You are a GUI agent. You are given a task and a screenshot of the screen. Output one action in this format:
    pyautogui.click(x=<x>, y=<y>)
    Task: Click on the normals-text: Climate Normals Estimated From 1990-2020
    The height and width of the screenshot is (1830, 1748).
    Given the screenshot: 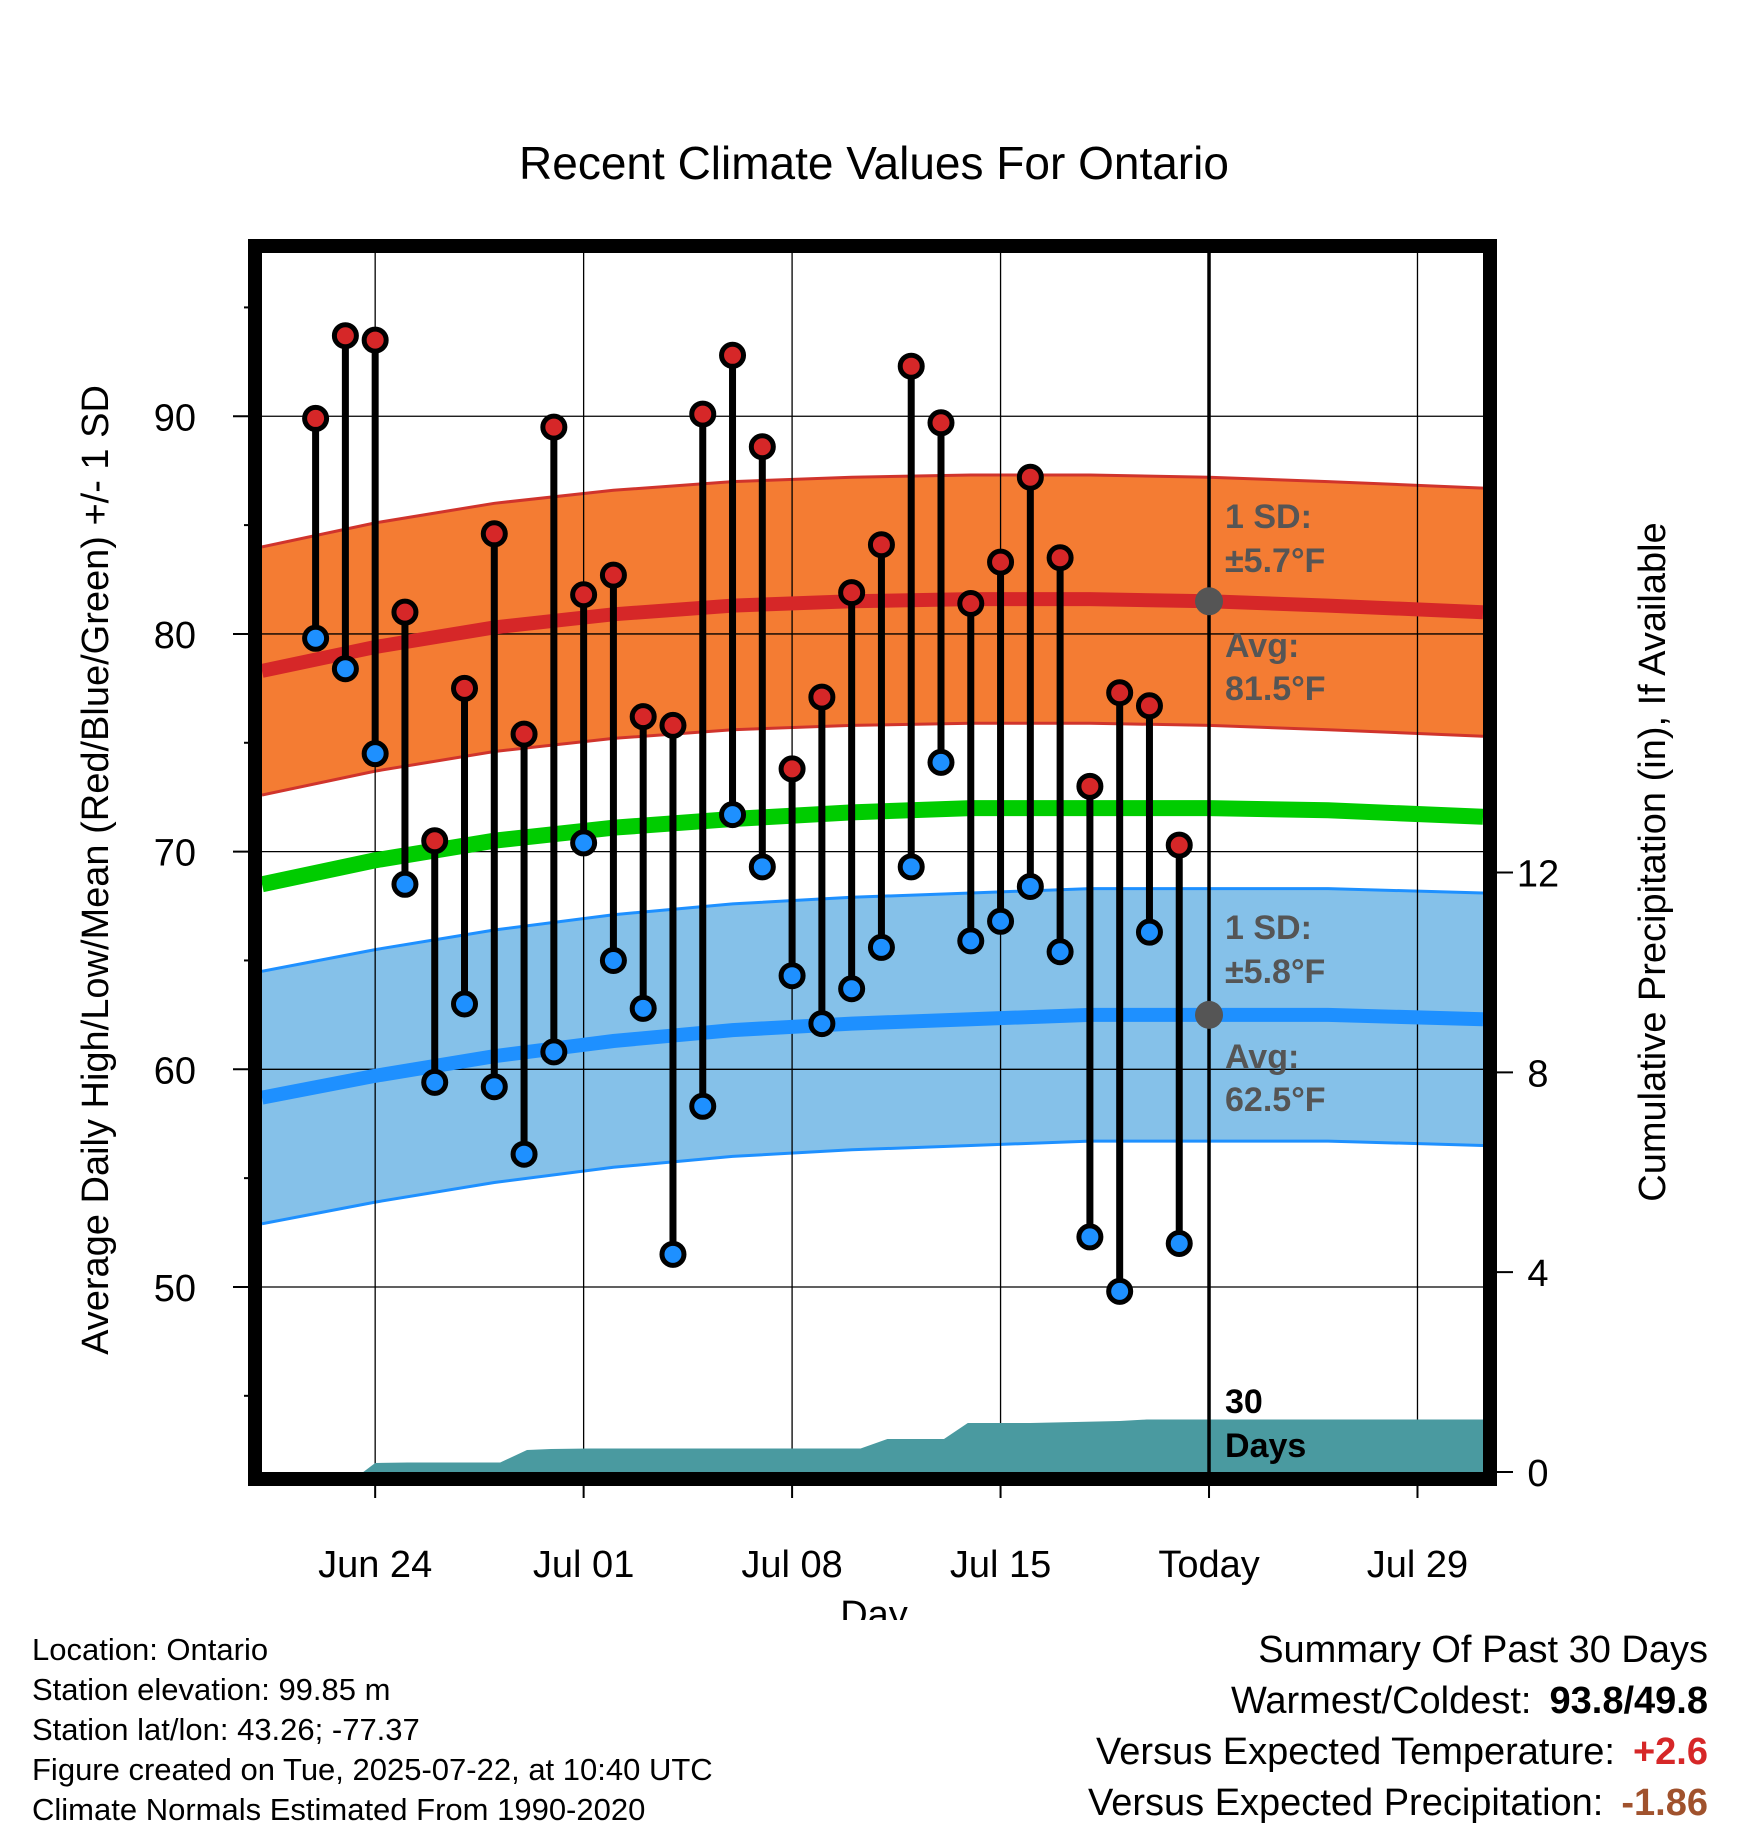 What is the action you would take?
    pyautogui.click(x=339, y=1809)
    